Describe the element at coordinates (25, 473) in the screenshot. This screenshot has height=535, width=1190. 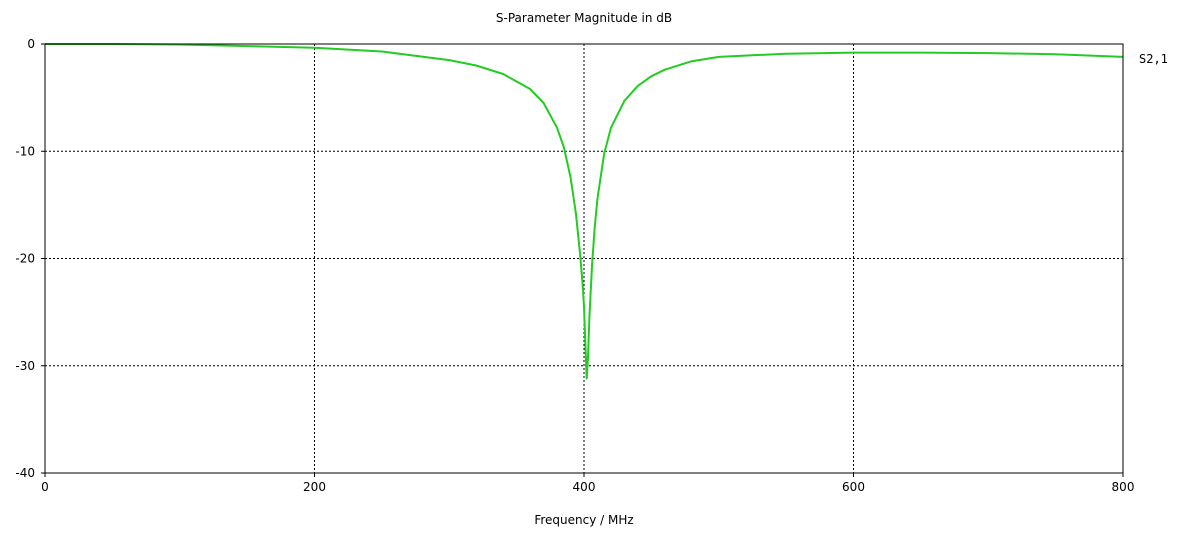
I see `y-tick-label: -40` at that location.